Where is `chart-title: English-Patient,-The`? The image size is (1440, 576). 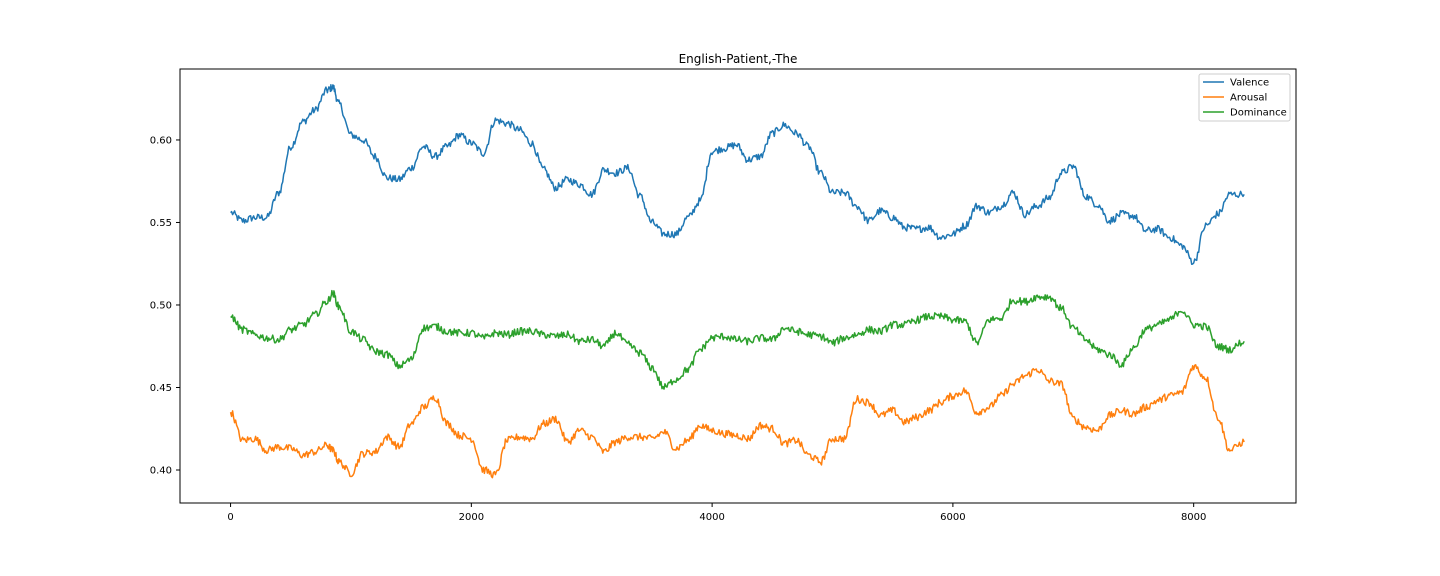
chart-title: English-Patient,-The is located at coordinates (738, 59).